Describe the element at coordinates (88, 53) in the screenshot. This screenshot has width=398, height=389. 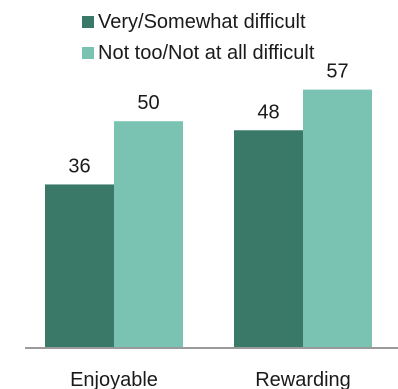
I see `legend-swatch-not-too-not-at-all-difficult` at that location.